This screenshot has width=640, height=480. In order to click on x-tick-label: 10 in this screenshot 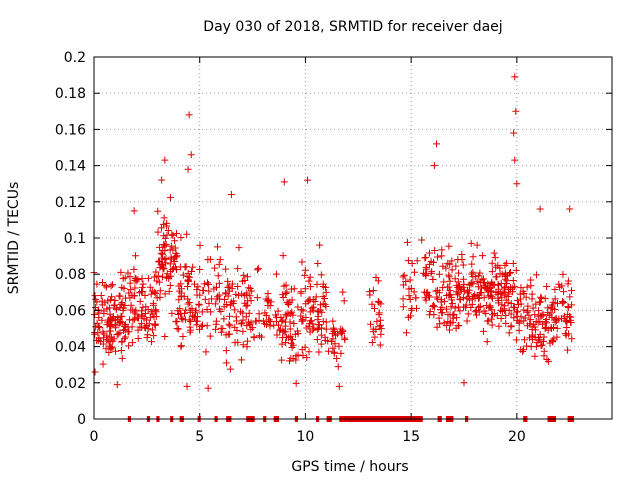, I will do `click(306, 437)`.